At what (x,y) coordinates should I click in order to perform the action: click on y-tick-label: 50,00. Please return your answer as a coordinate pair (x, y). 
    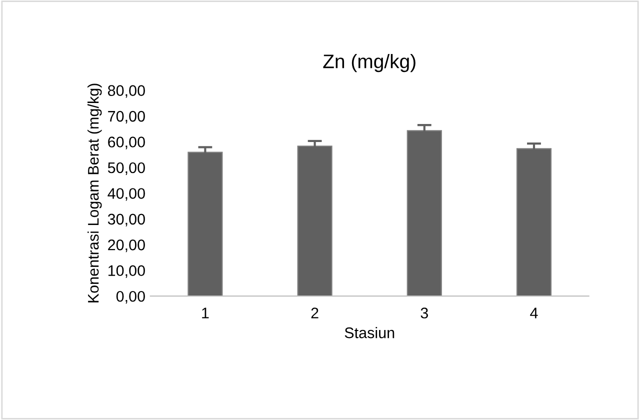
    Looking at the image, I should click on (126, 168).